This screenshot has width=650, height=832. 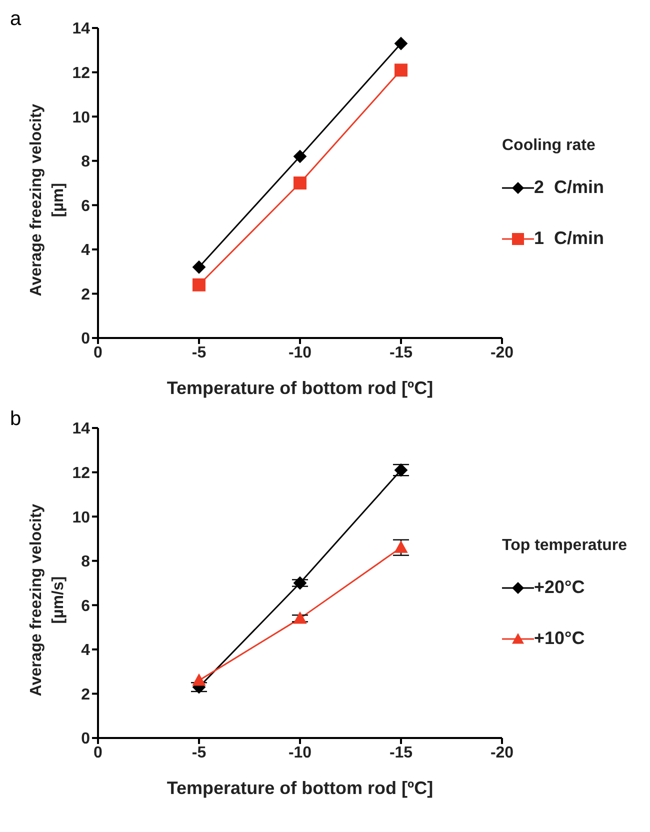 I want to click on legend-title: Cooling rate, so click(x=549, y=146).